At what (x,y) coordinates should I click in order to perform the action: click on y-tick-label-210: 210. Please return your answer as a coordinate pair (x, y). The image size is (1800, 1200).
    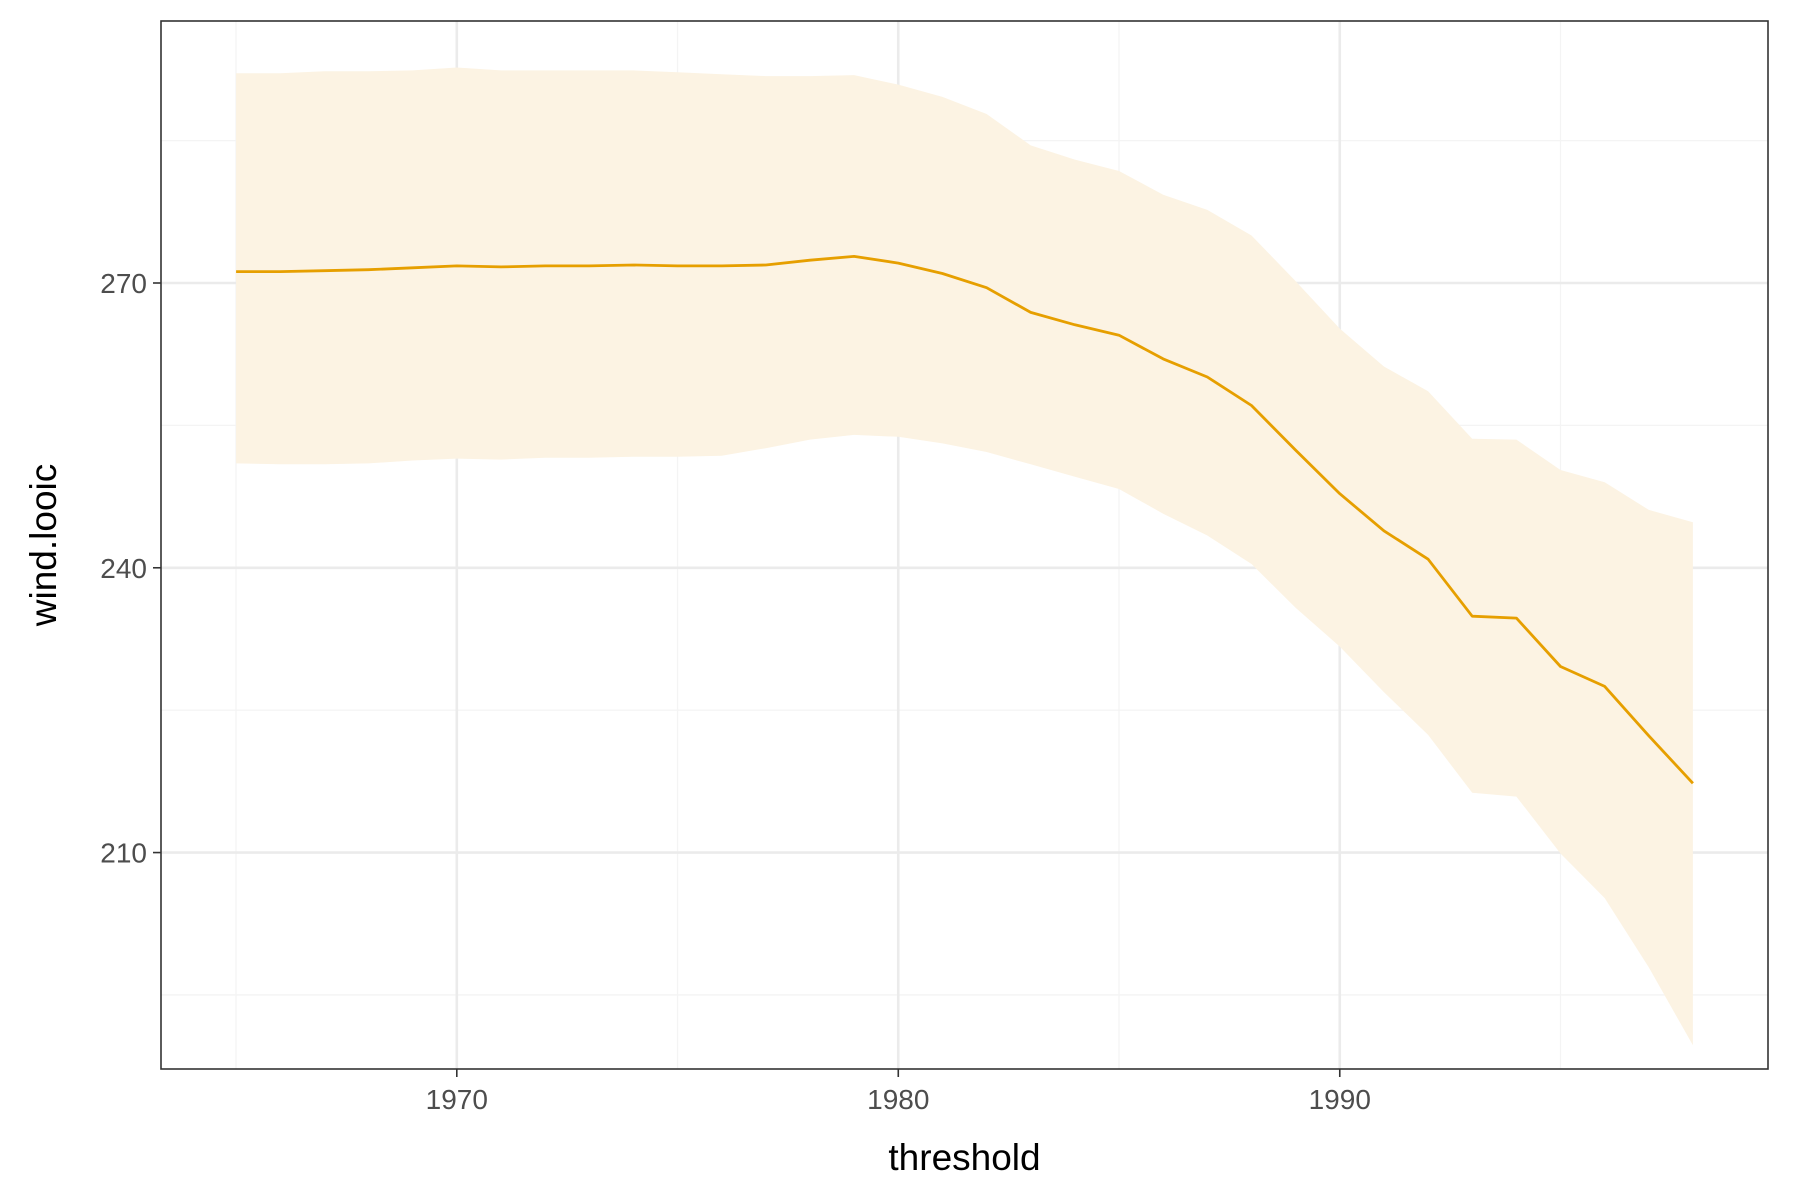
    Looking at the image, I should click on (123, 853).